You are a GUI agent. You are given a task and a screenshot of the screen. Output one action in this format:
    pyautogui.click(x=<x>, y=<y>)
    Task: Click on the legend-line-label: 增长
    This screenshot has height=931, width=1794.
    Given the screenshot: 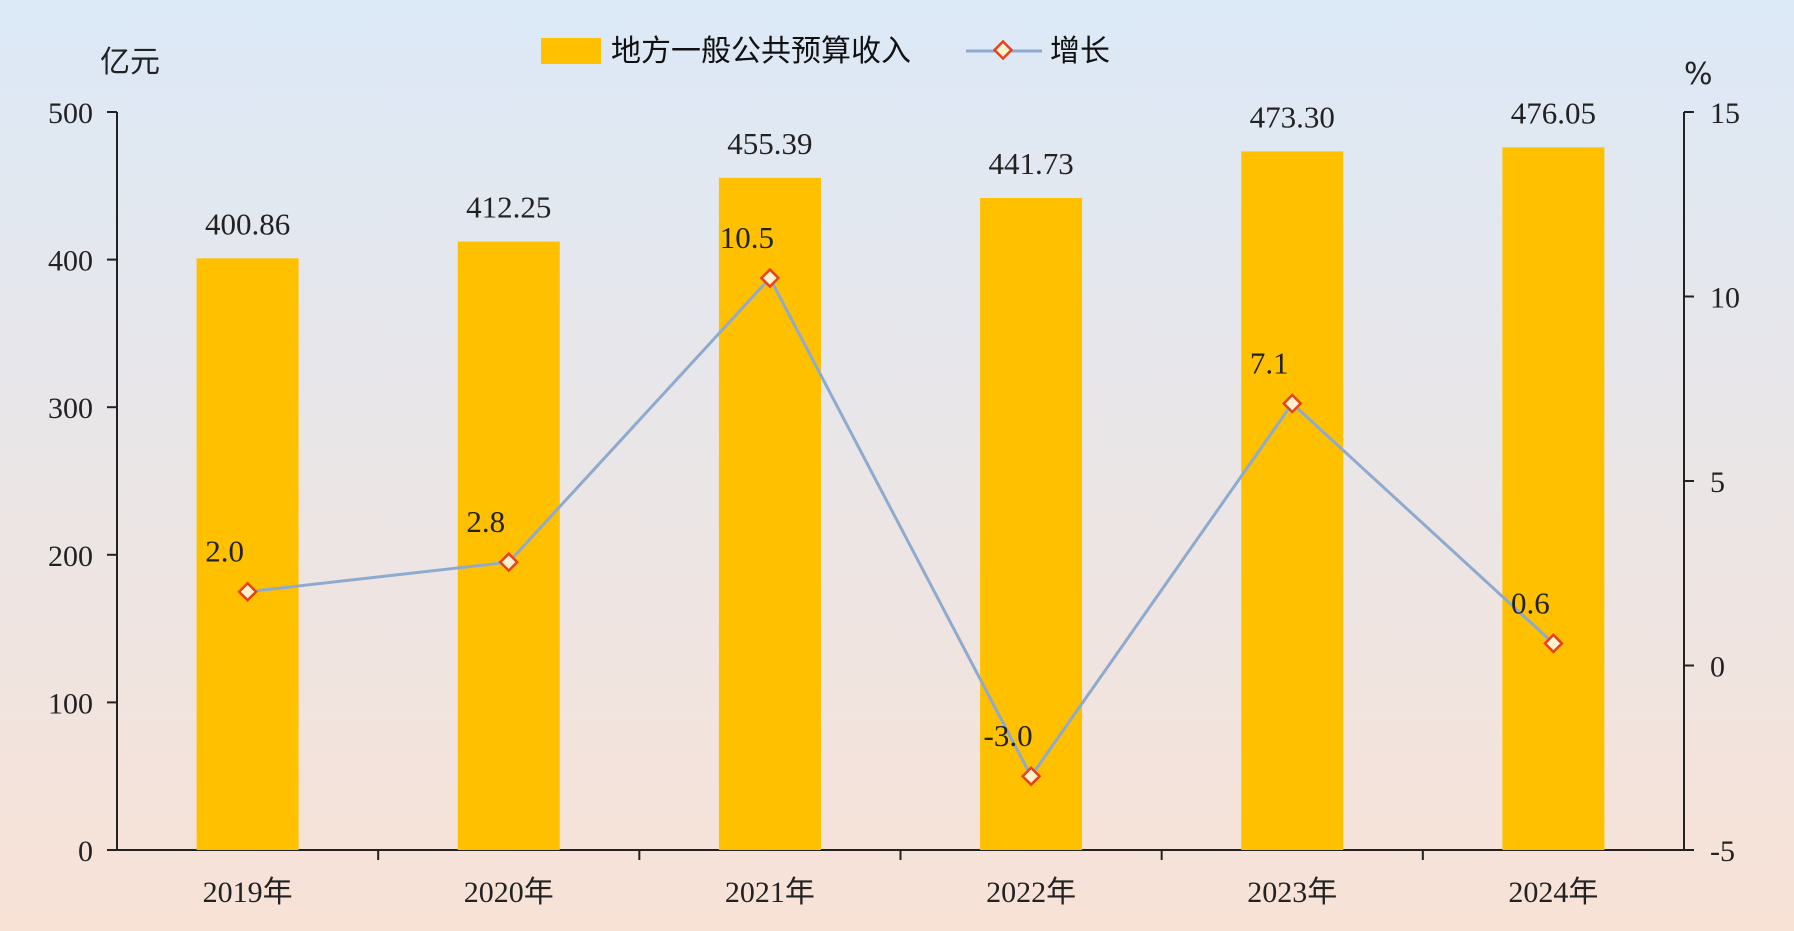 What is the action you would take?
    pyautogui.click(x=1080, y=51)
    